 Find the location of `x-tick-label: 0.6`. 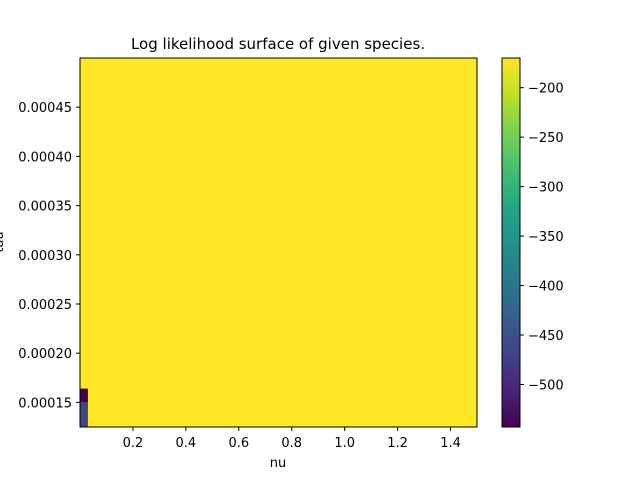

x-tick-label: 0.6 is located at coordinates (238, 443).